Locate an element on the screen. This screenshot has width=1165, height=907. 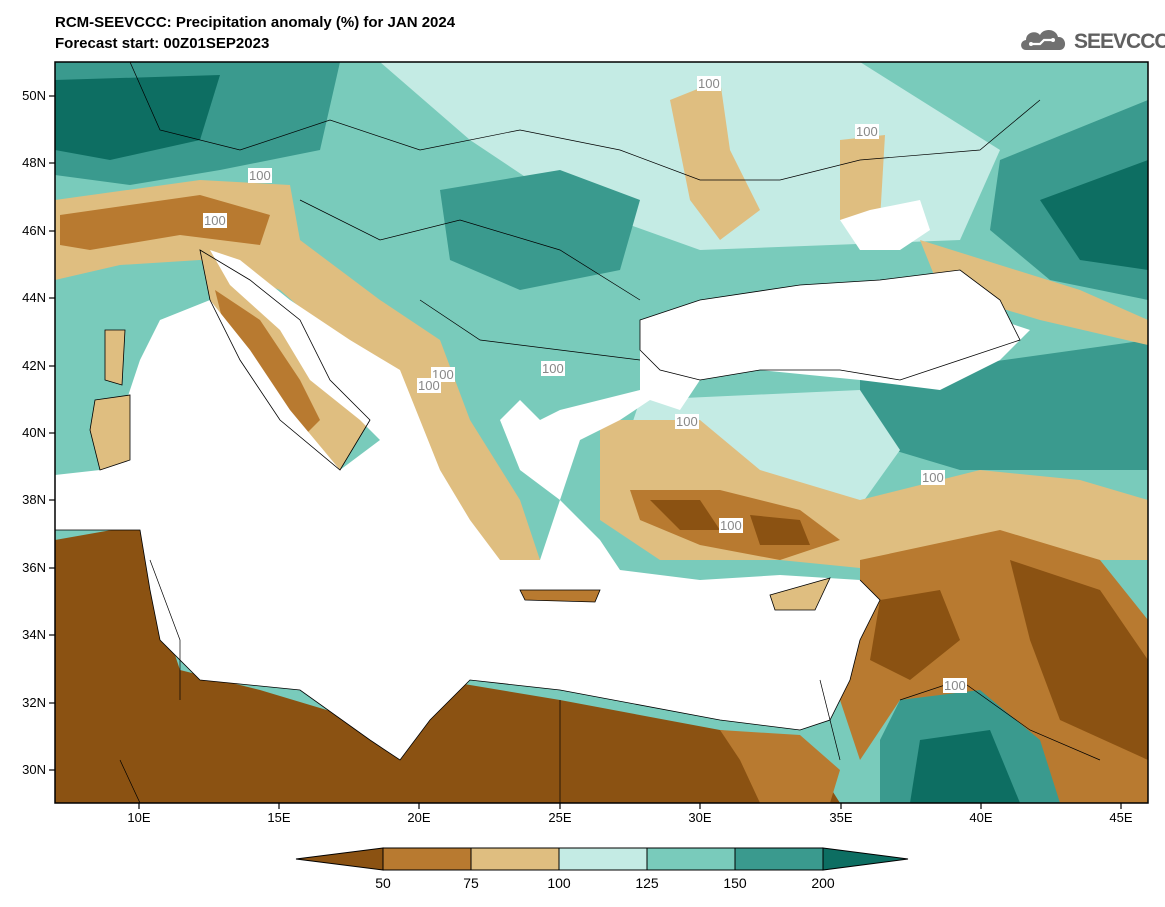
lat-label-30n: 30N is located at coordinates (34, 769).